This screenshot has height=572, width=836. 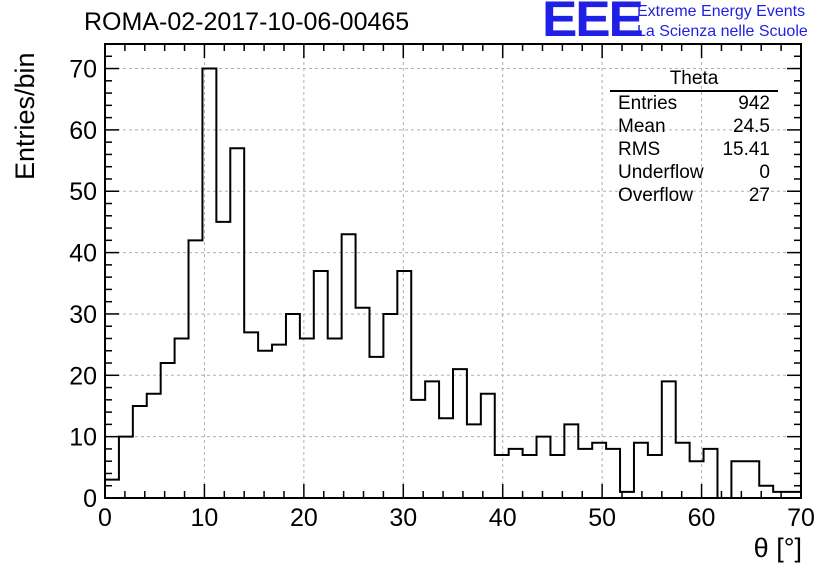 I want to click on y-axis-label: Entries/bin, so click(x=25, y=116).